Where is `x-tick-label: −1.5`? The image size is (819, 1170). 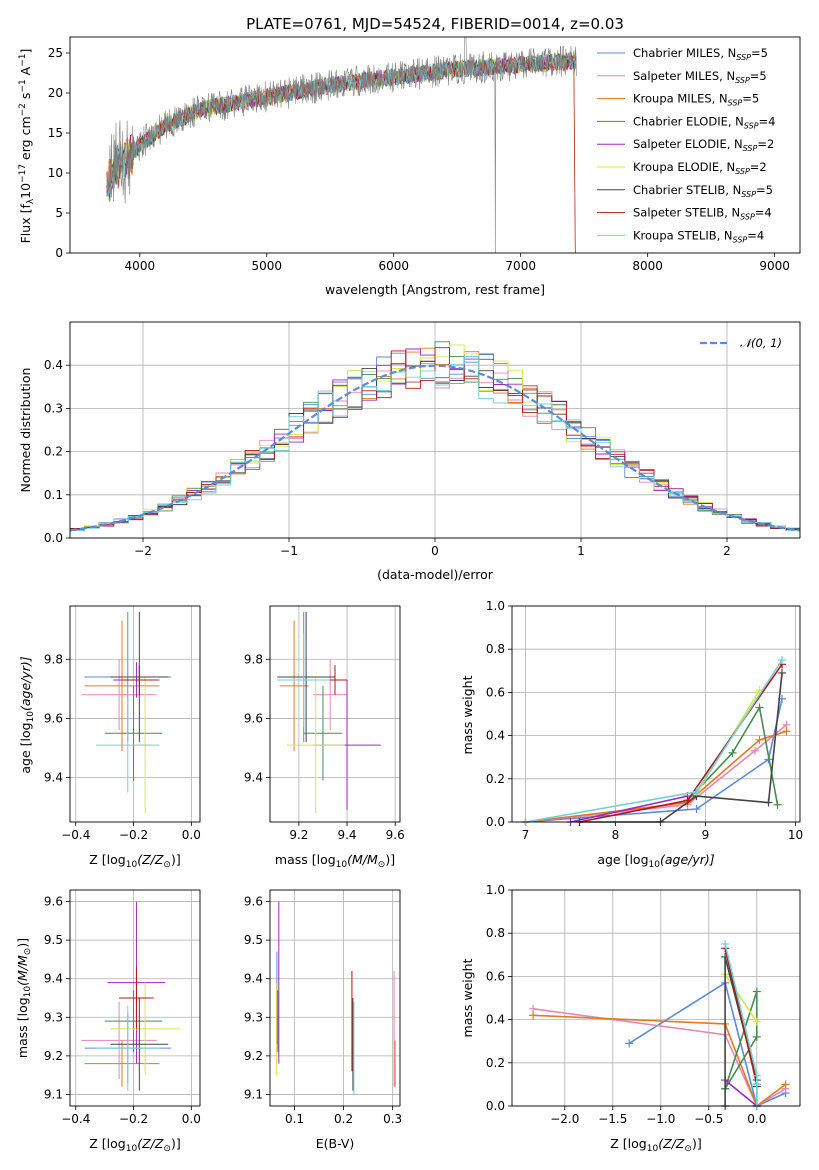
x-tick-label: −1.5 is located at coordinates (612, 1119).